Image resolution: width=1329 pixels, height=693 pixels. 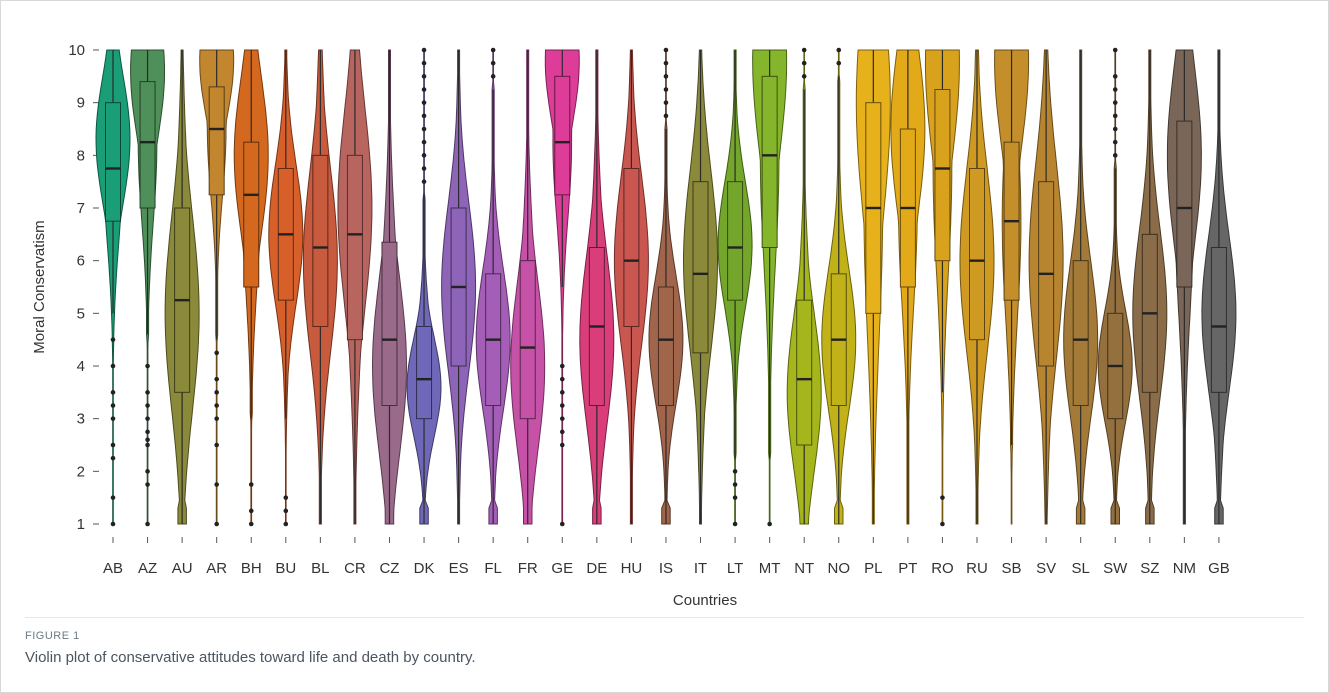 I want to click on violin-MT, so click(x=770, y=288).